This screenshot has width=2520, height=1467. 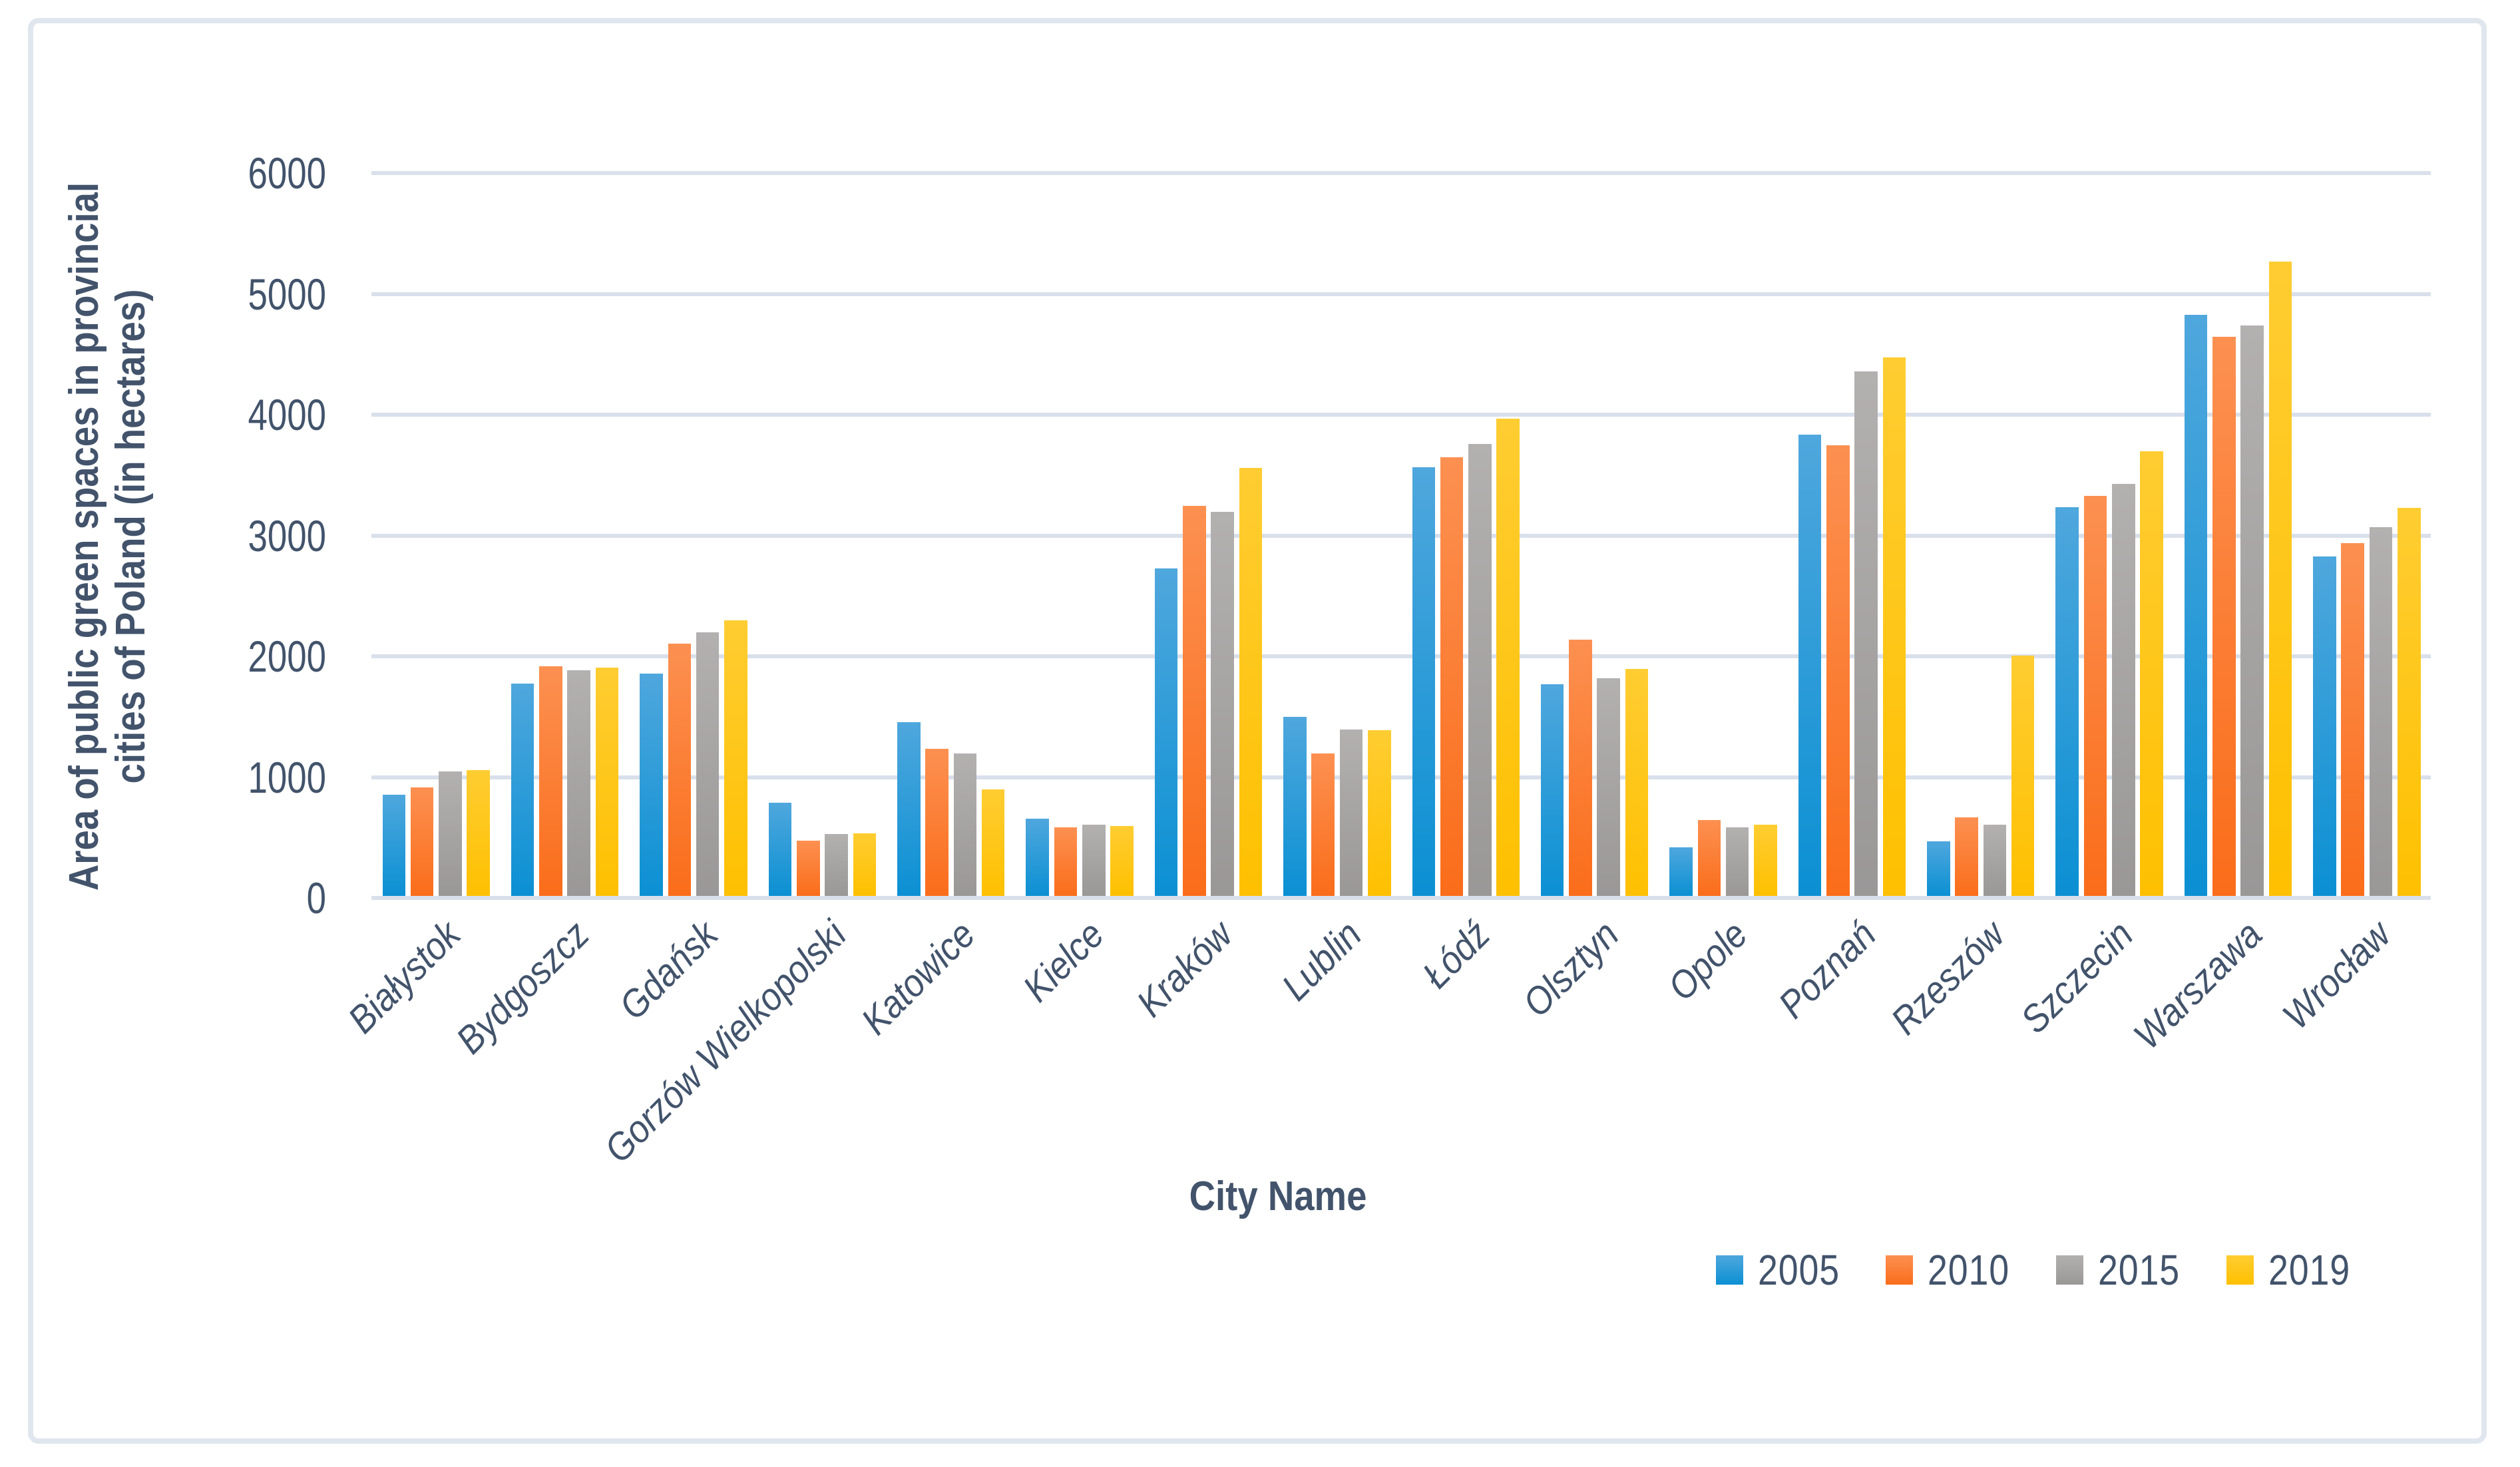 I want to click on y-tick-label: 4000, so click(x=287, y=414).